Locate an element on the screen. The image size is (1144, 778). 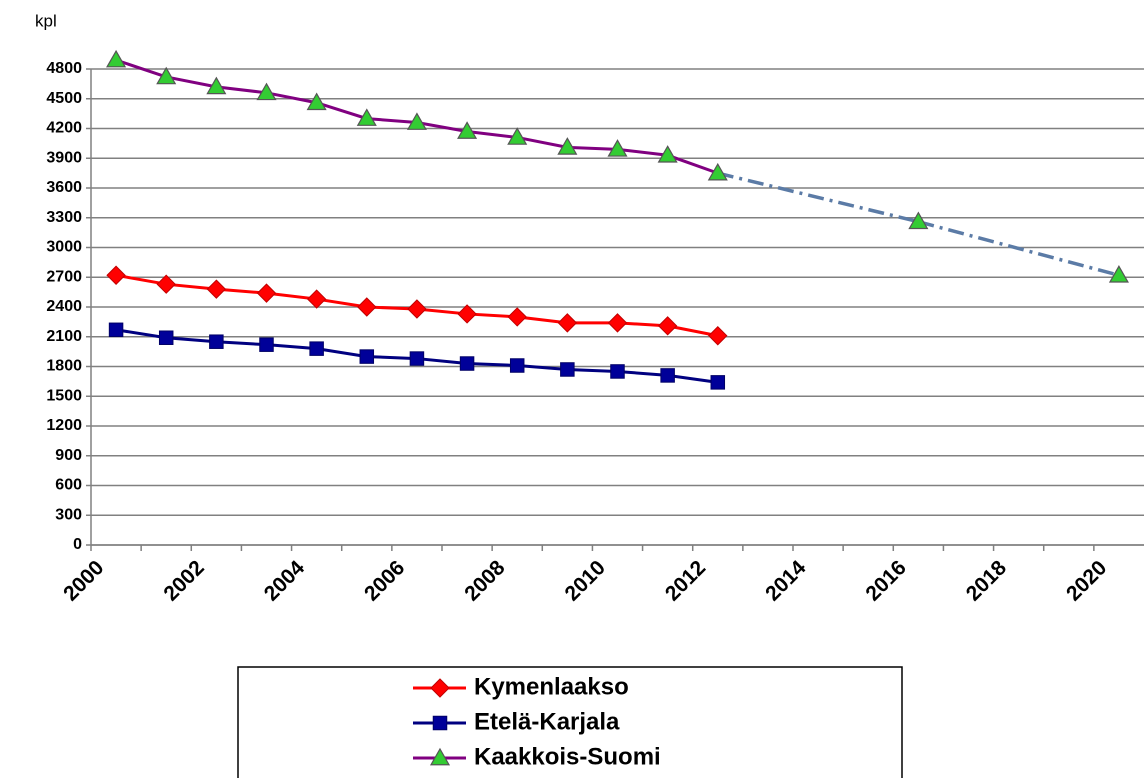
y-tick-label: 0 is located at coordinates (77, 544).